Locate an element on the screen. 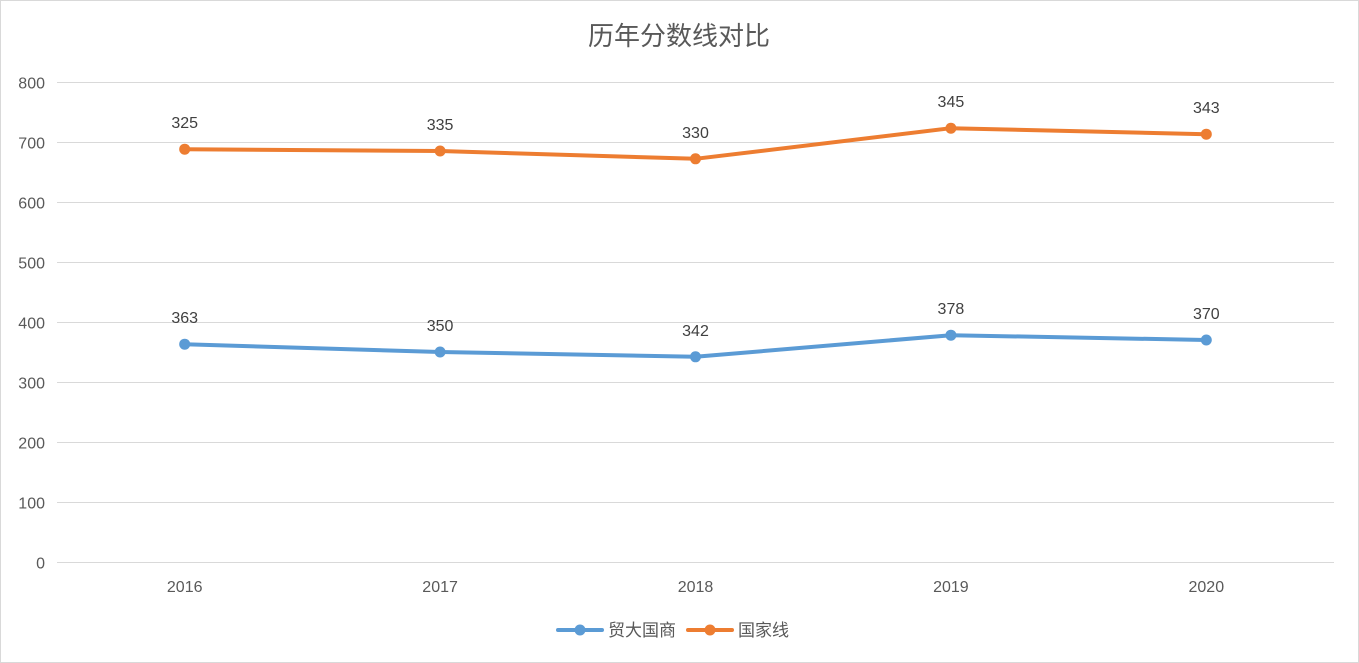 This screenshot has height=663, width=1359. x-tick-label: 2020 is located at coordinates (1207, 587).